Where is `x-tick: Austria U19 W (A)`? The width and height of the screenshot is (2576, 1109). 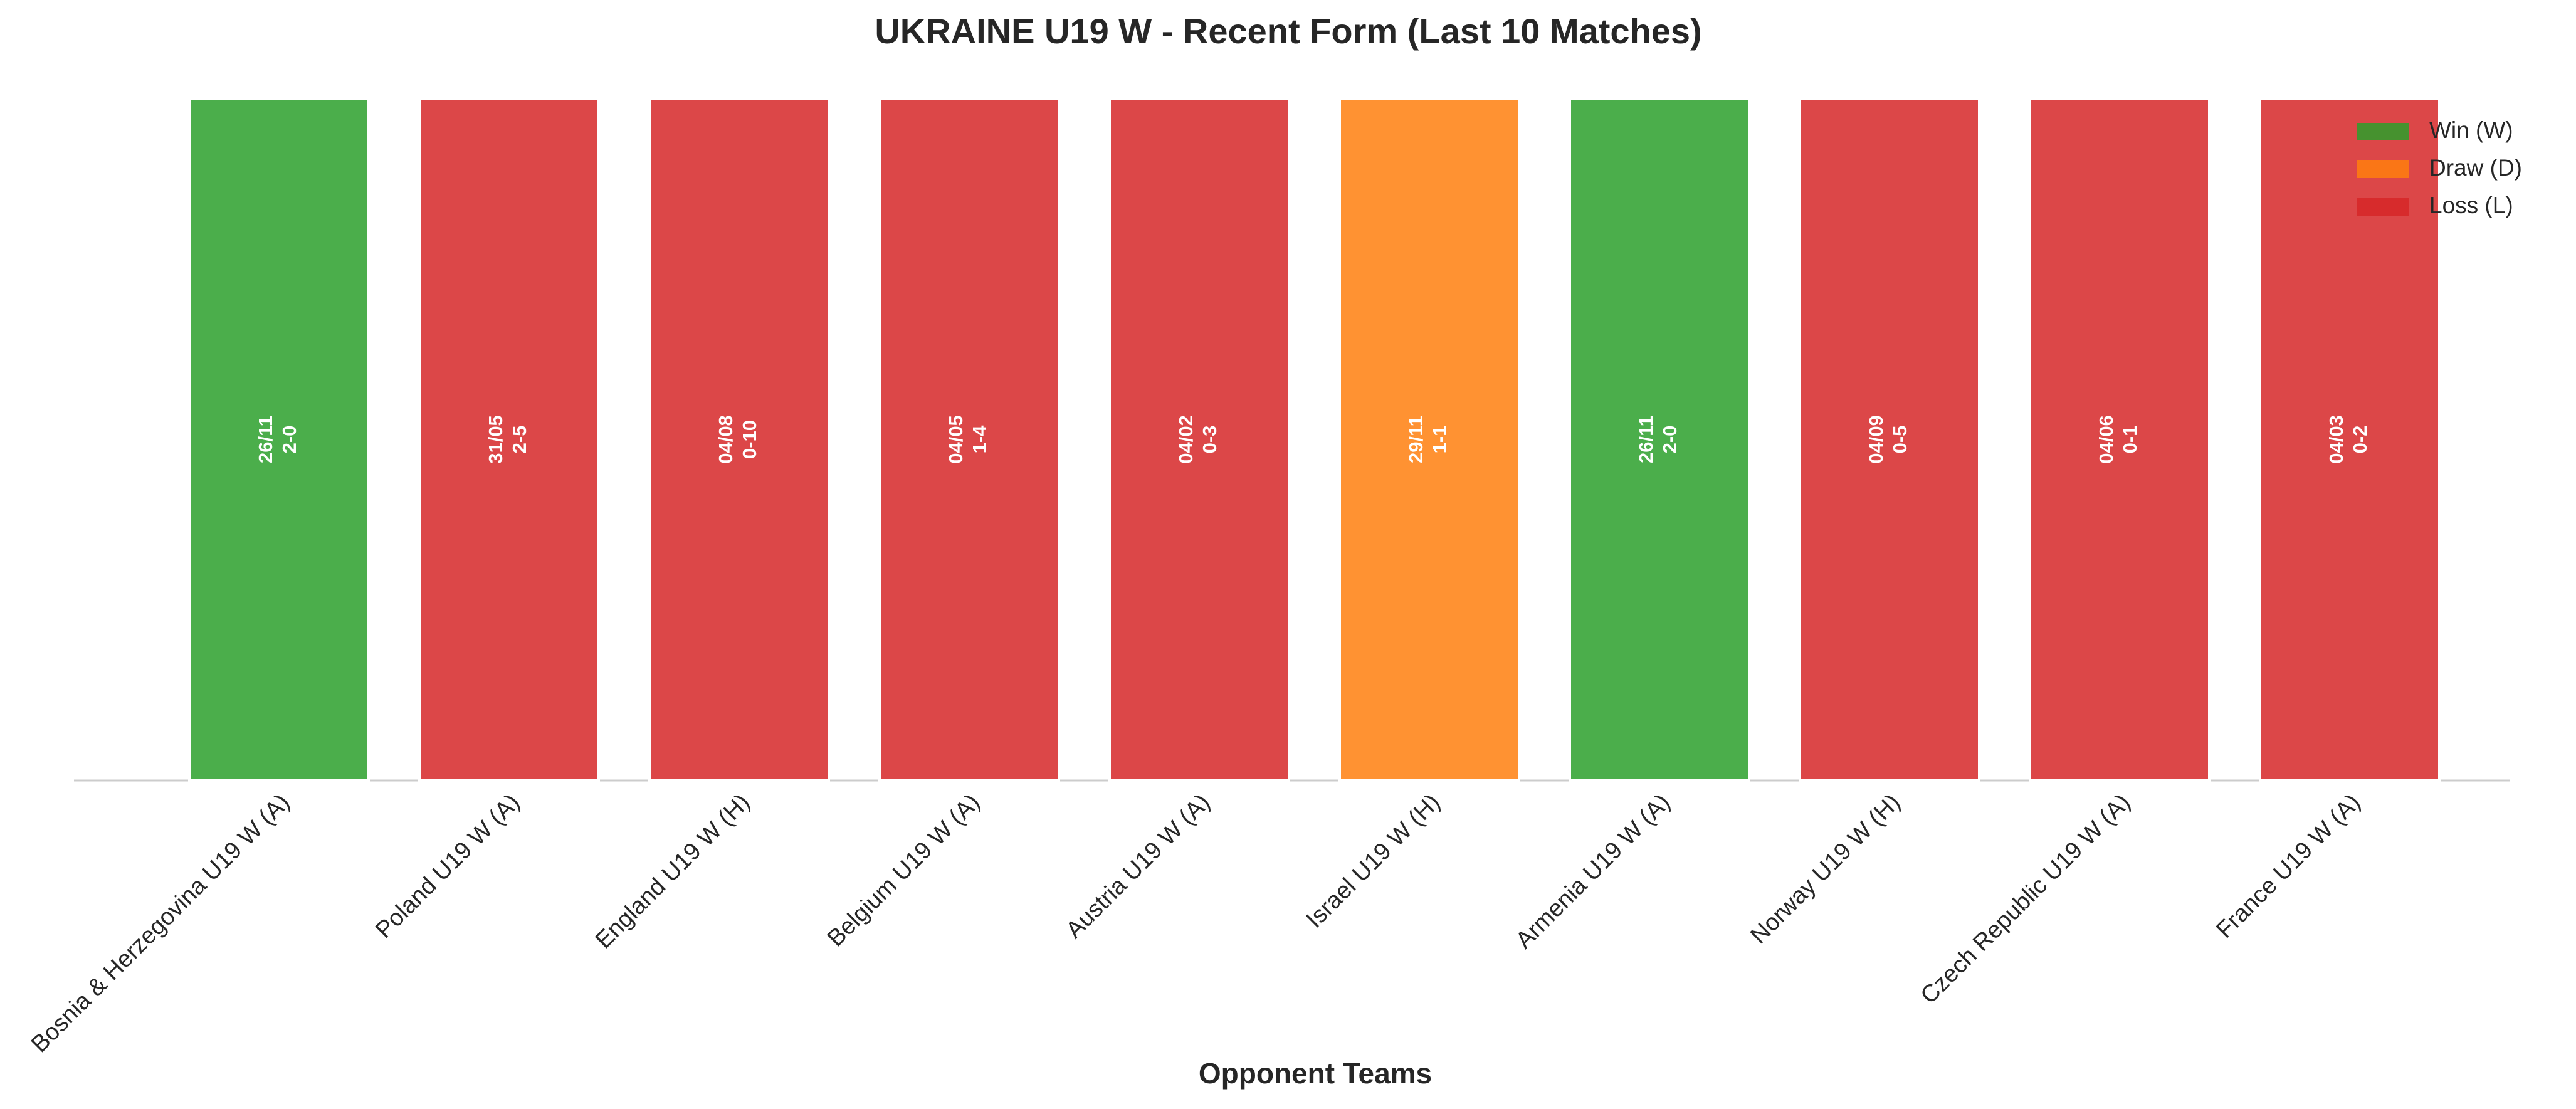
x-tick: Austria U19 W (A) is located at coordinates (1138, 866).